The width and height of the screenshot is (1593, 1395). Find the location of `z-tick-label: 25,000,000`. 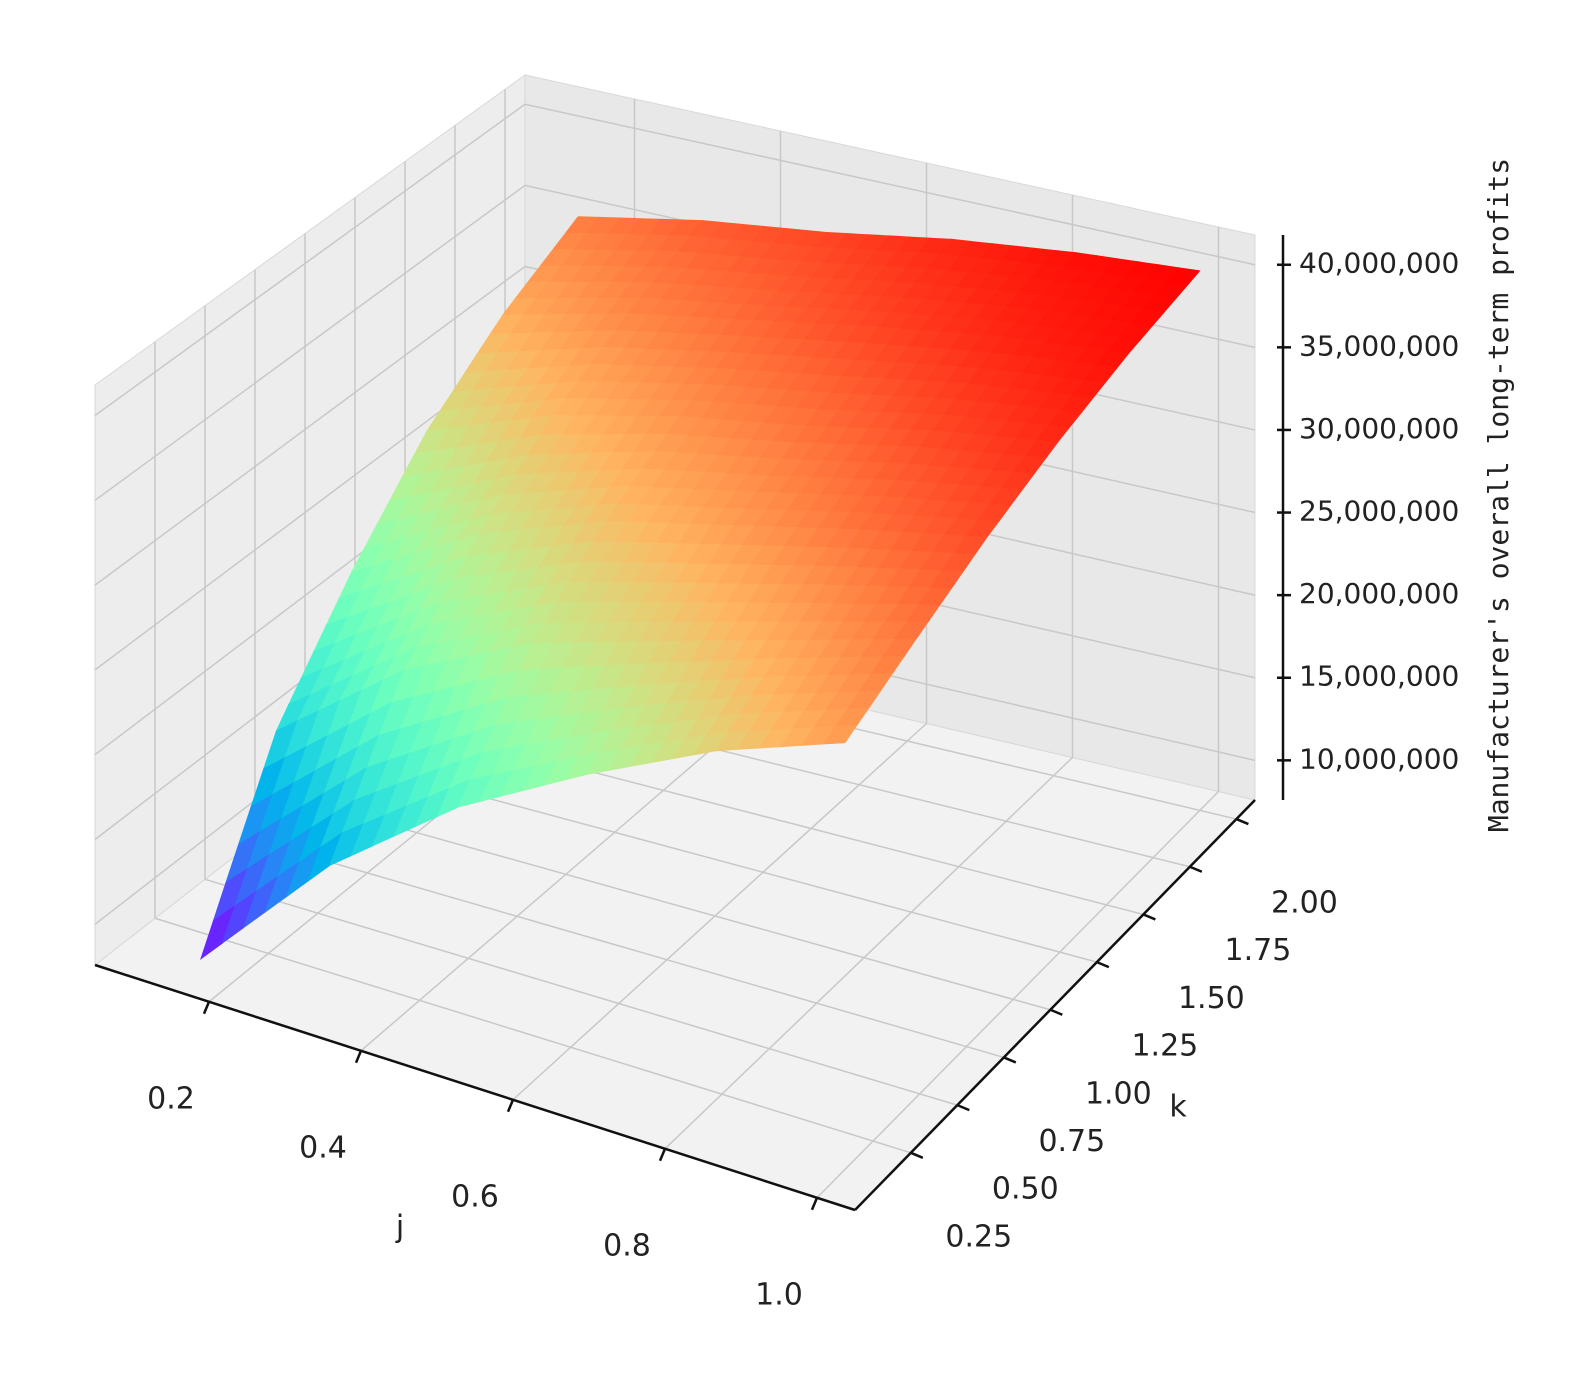

z-tick-label: 25,000,000 is located at coordinates (1379, 511).